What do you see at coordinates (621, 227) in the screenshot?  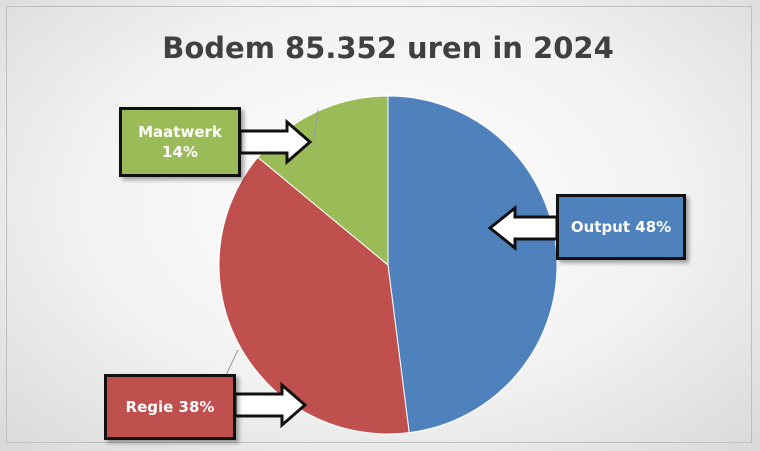 I see `data-label: Output 48%` at bounding box center [621, 227].